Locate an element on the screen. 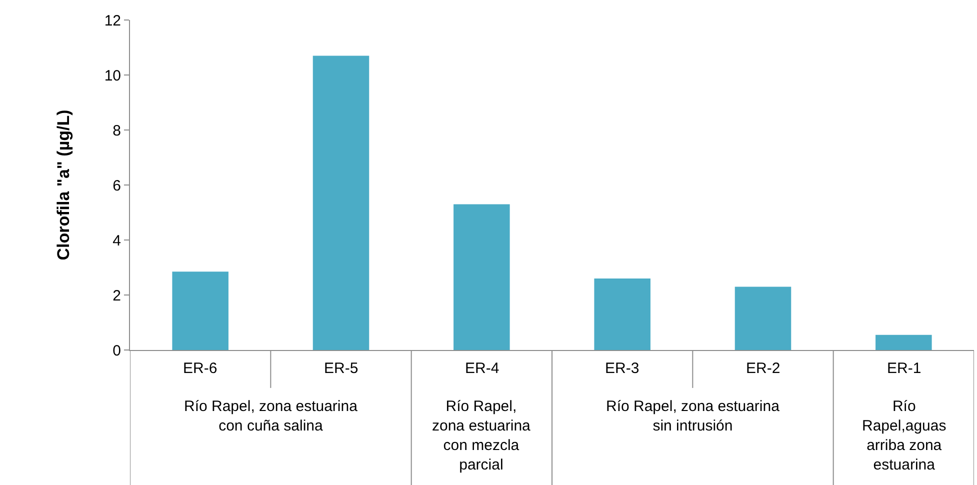 The width and height of the screenshot is (977, 485). x-tick-label: ER-2 is located at coordinates (763, 368).